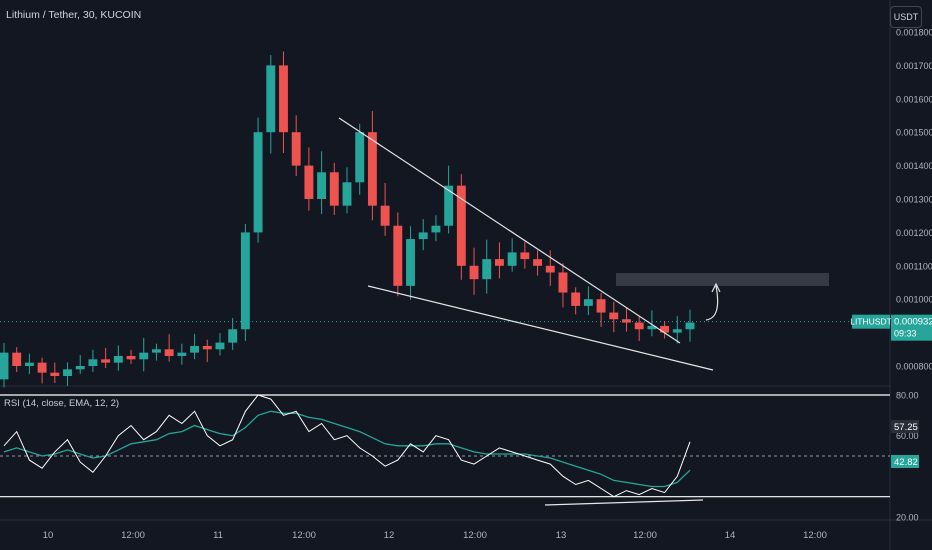 Image resolution: width=932 pixels, height=550 pixels. Describe the element at coordinates (561, 535) in the screenshot. I see `time-tick-label: 13` at that location.